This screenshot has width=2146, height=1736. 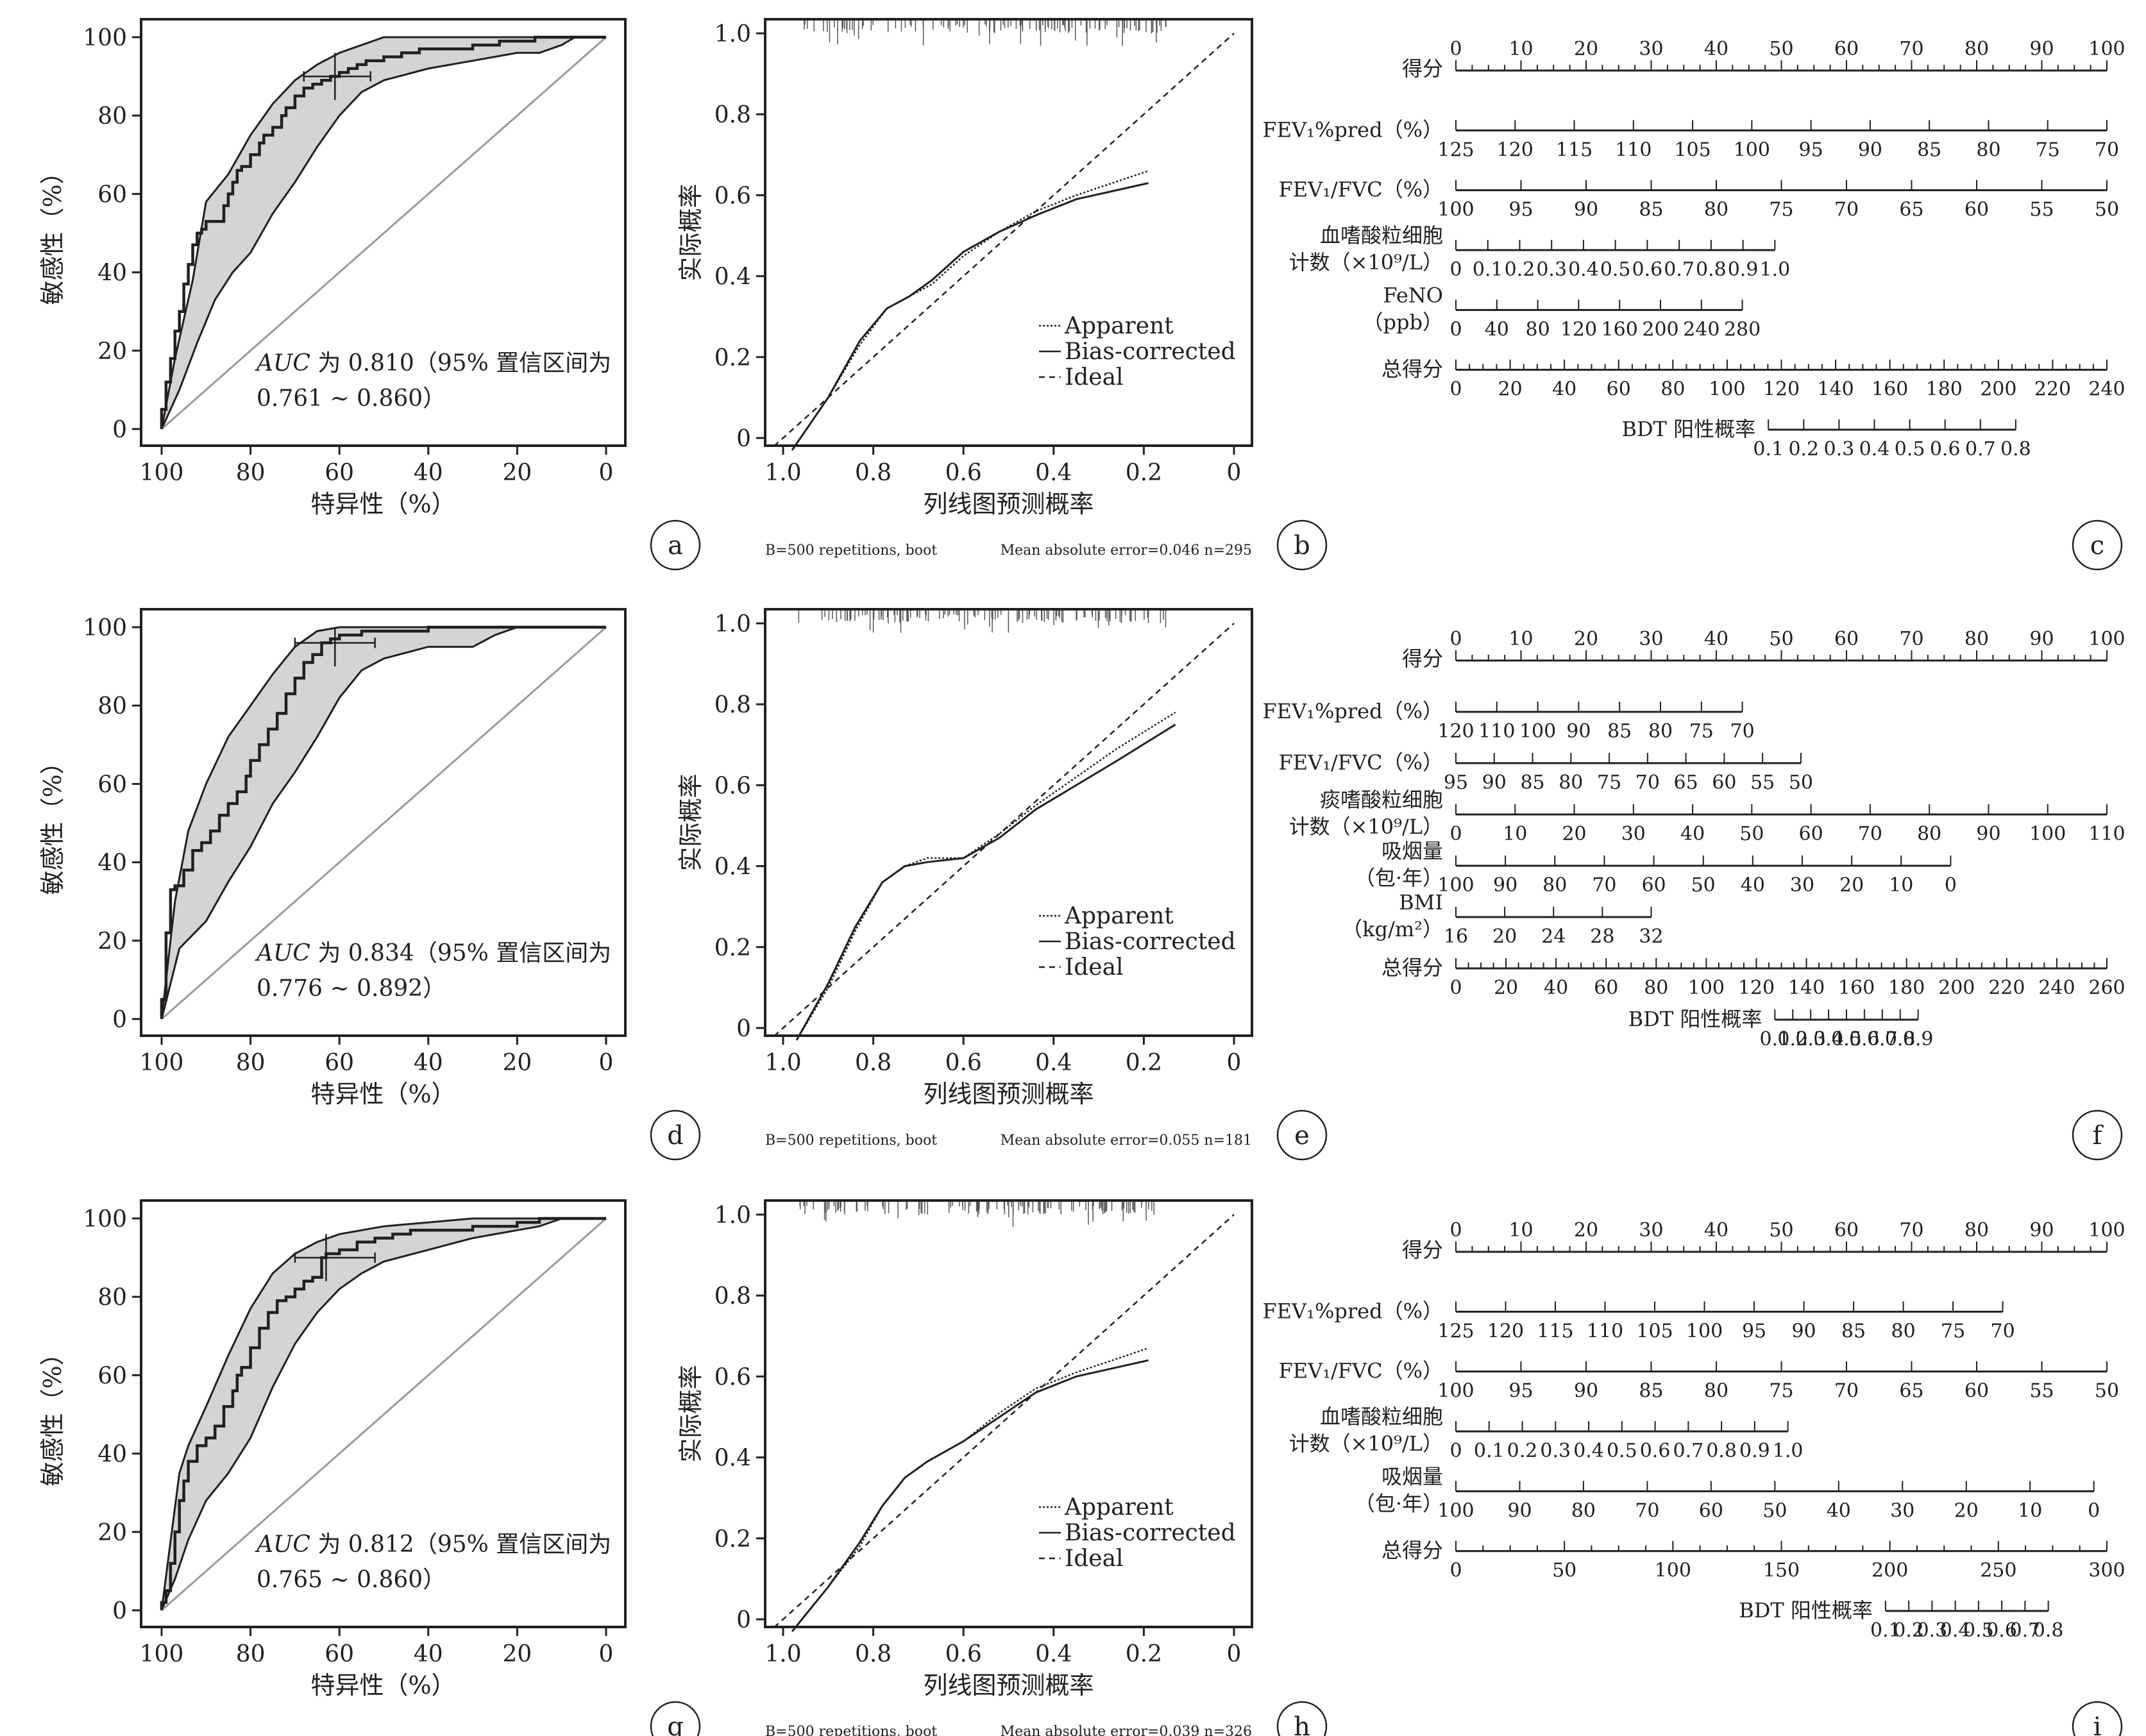 I want to click on nomogram-tick-label: 0.6, so click(x=1864, y=1039).